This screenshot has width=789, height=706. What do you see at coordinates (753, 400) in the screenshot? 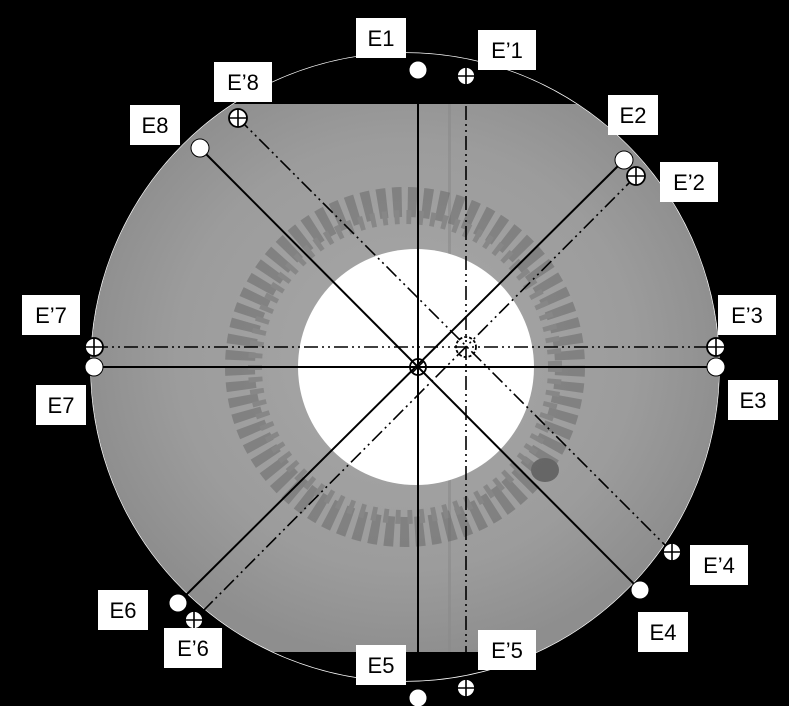
I see `label-e3: E3` at bounding box center [753, 400].